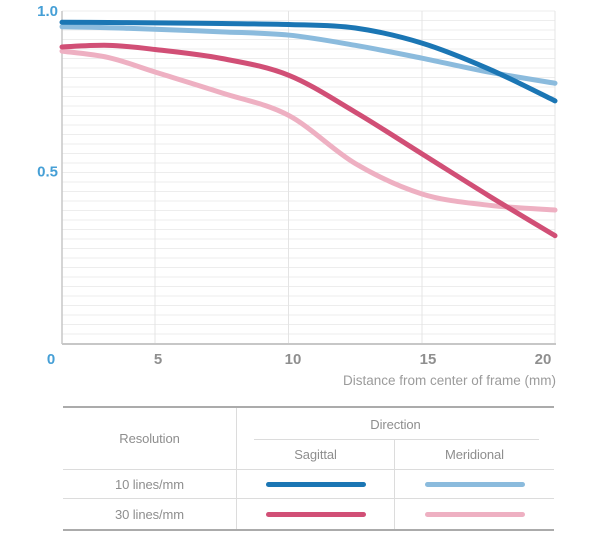  Describe the element at coordinates (293, 359) in the screenshot. I see `x-tick-label: 10` at that location.